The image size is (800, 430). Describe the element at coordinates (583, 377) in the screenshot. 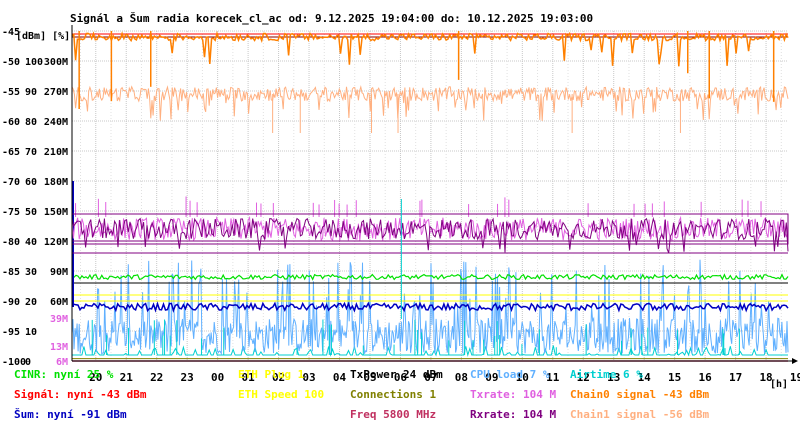

I see `x-tick-label: 12` at that location.